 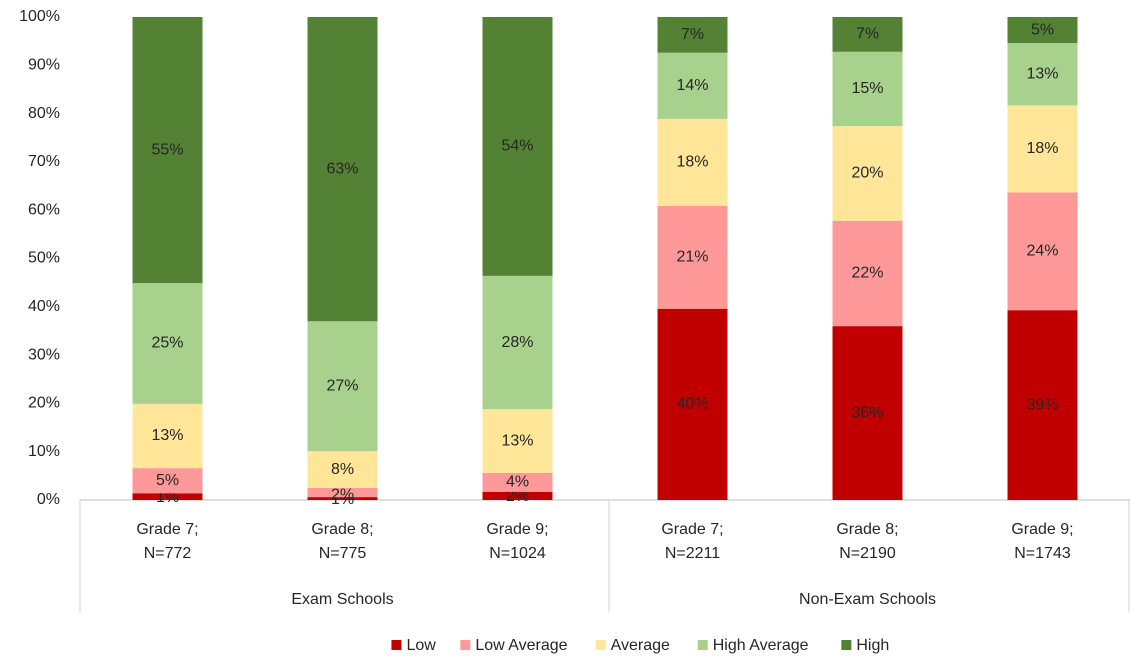 I want to click on data-label: 24%, so click(x=1042, y=250).